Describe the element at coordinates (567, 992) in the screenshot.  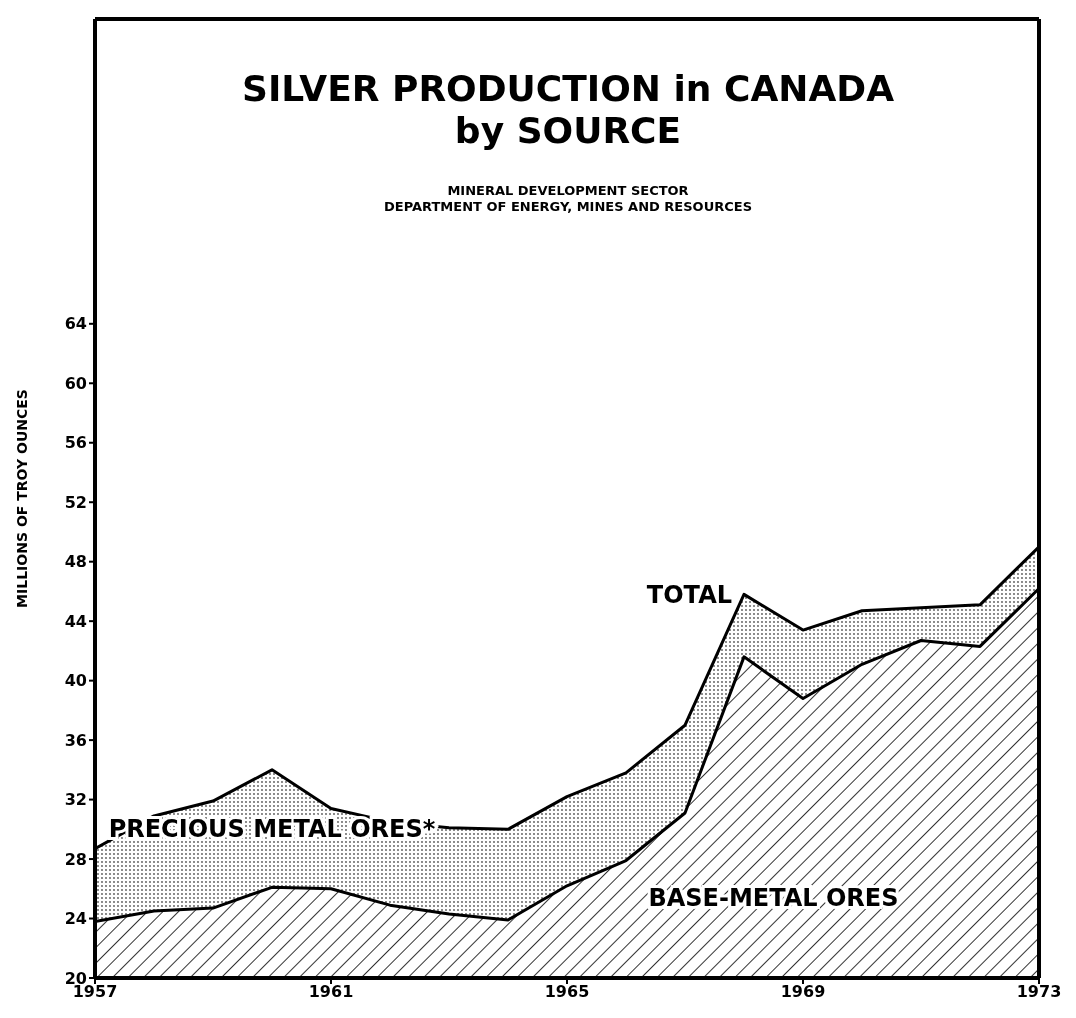
I see `x-tick-label: 1965` at that location.